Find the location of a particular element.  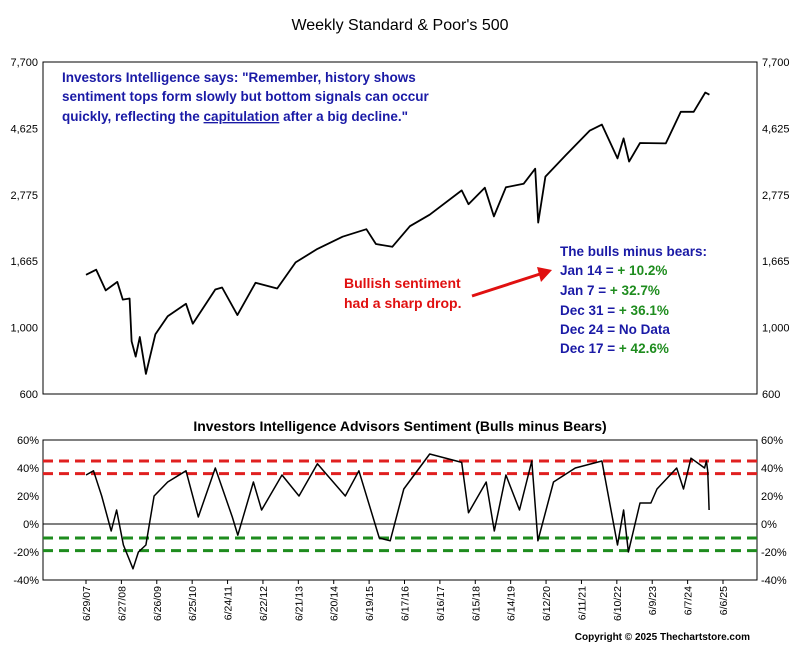

x-tick-label: 6/14/19 is located at coordinates (512, 603).